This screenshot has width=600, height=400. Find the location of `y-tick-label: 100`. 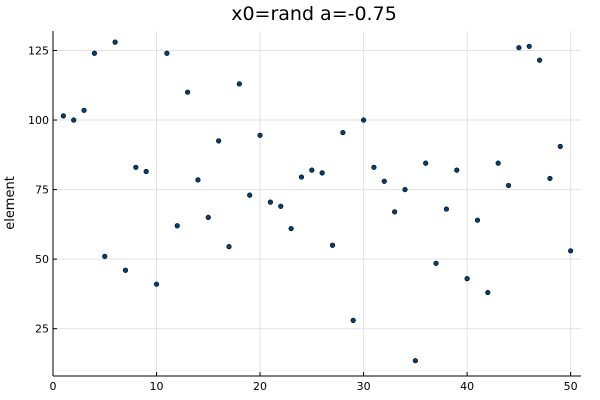

y-tick-label: 100 is located at coordinates (38, 120).